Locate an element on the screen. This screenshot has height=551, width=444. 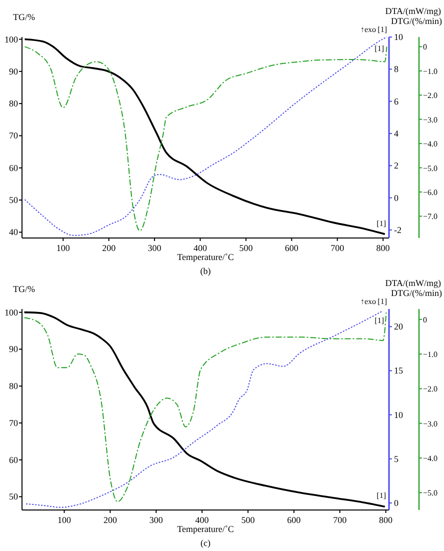
y2-tick-label: 15 is located at coordinates (399, 371).